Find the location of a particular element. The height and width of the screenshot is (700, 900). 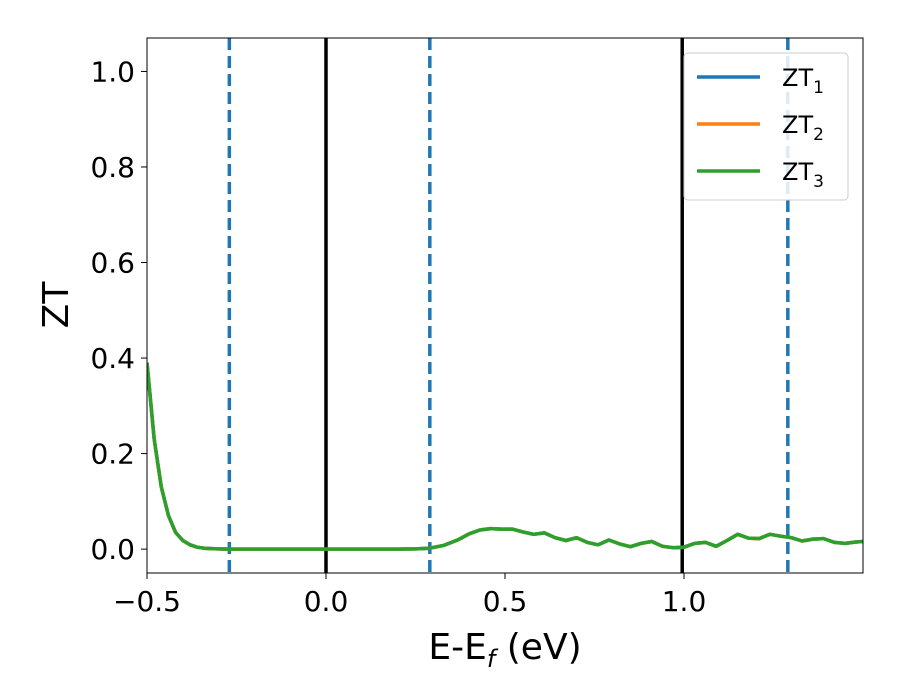

y-tick-label: 0.8 is located at coordinates (112, 167).